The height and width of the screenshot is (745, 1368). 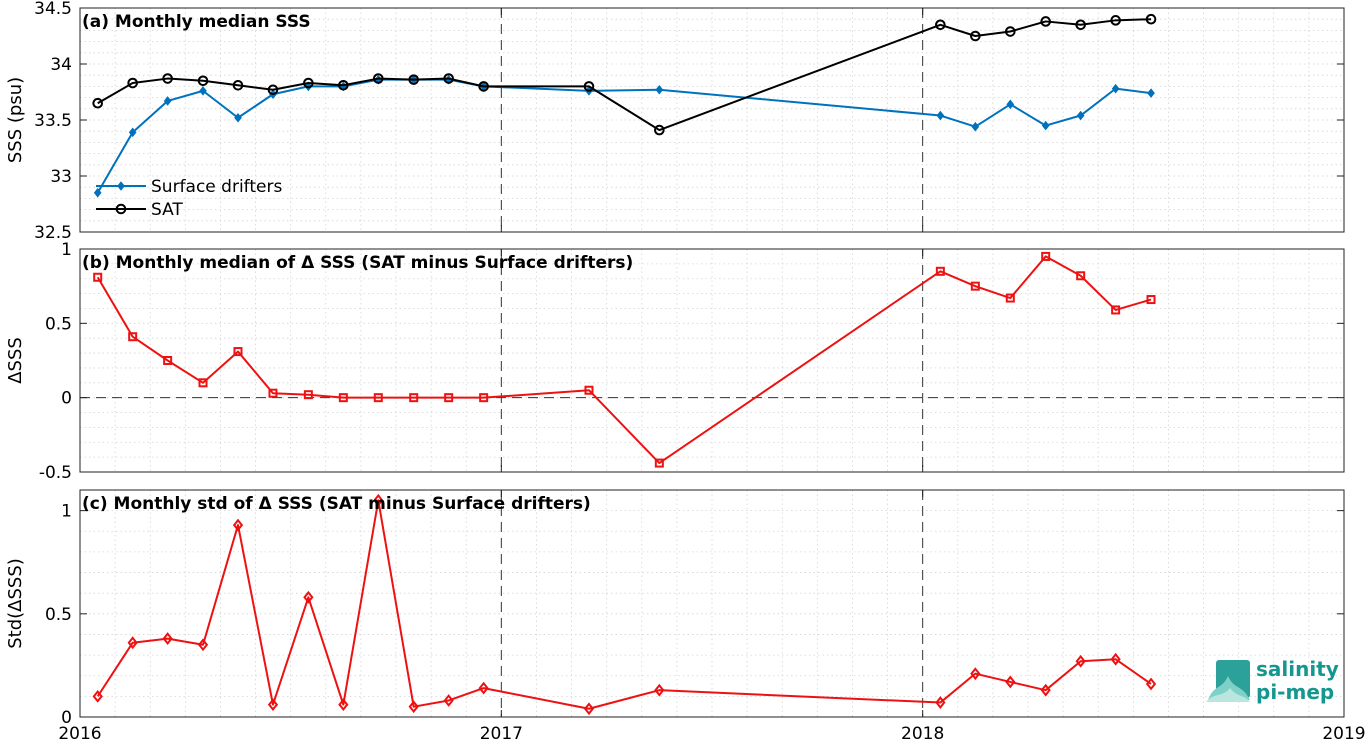 What do you see at coordinates (1295, 692) in the screenshot?
I see `logo-text-pi-mep: pi-mep` at bounding box center [1295, 692].